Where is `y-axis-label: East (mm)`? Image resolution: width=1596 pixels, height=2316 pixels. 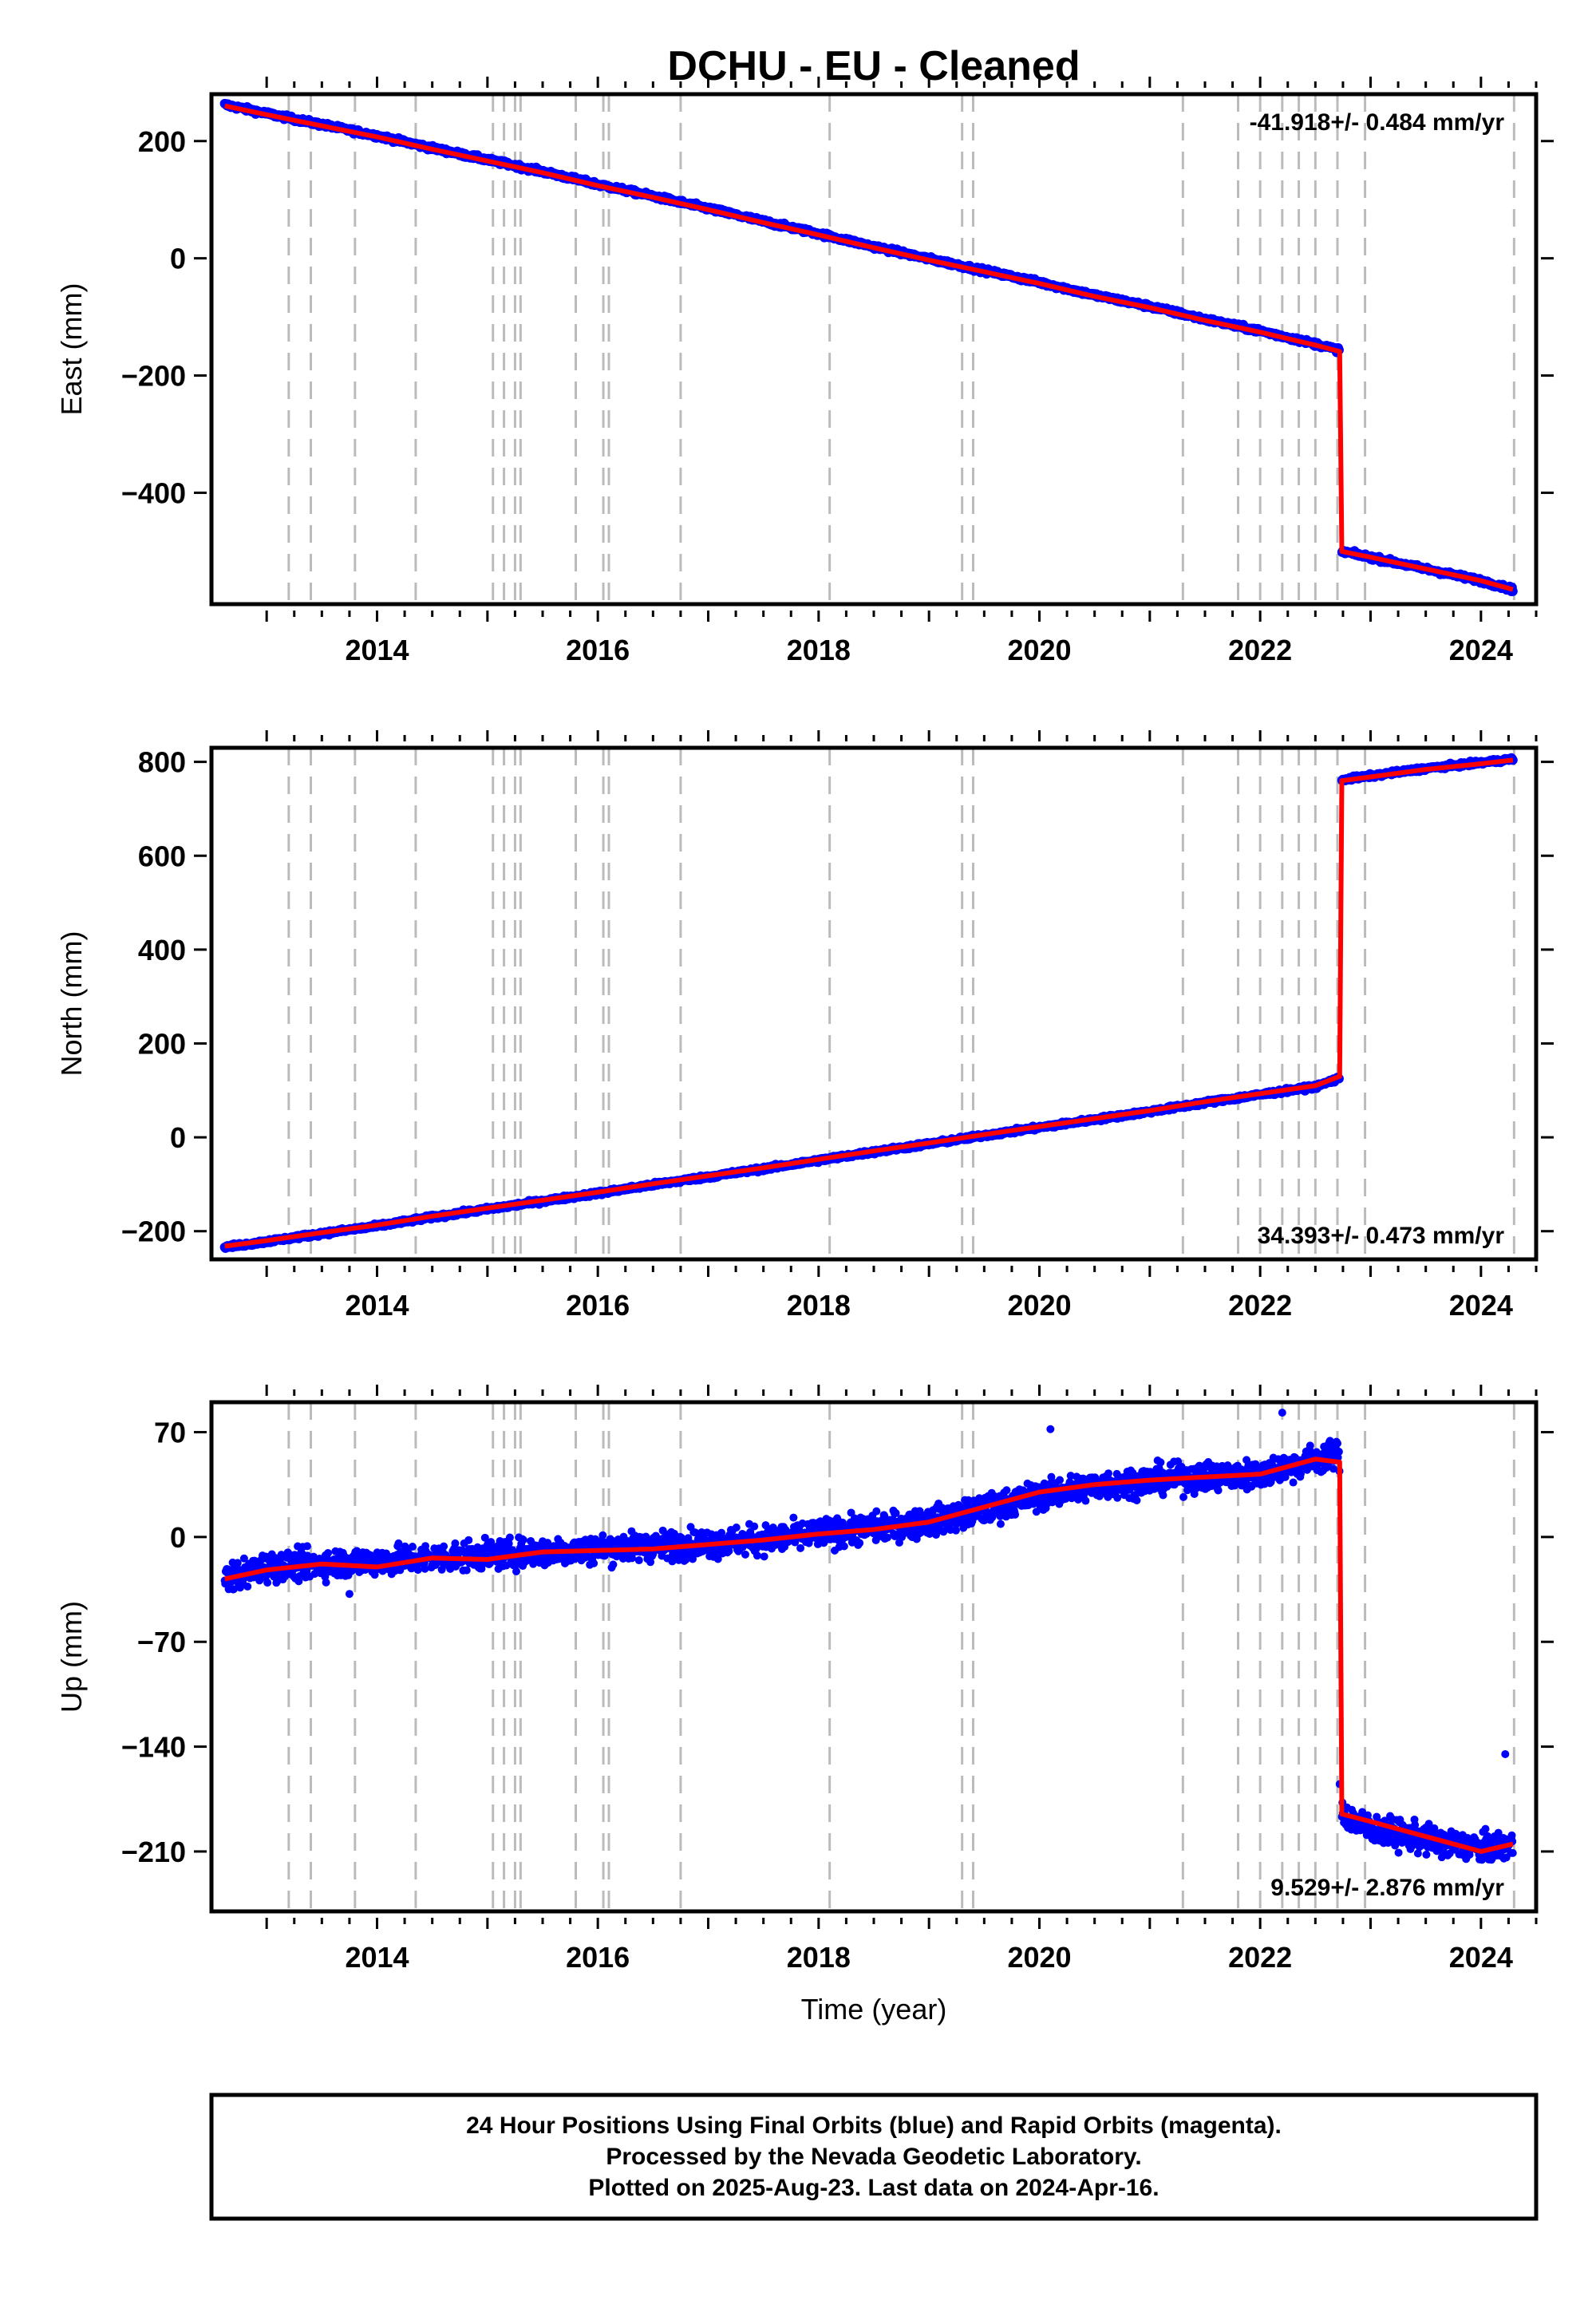 y-axis-label: East (mm) is located at coordinates (71, 349).